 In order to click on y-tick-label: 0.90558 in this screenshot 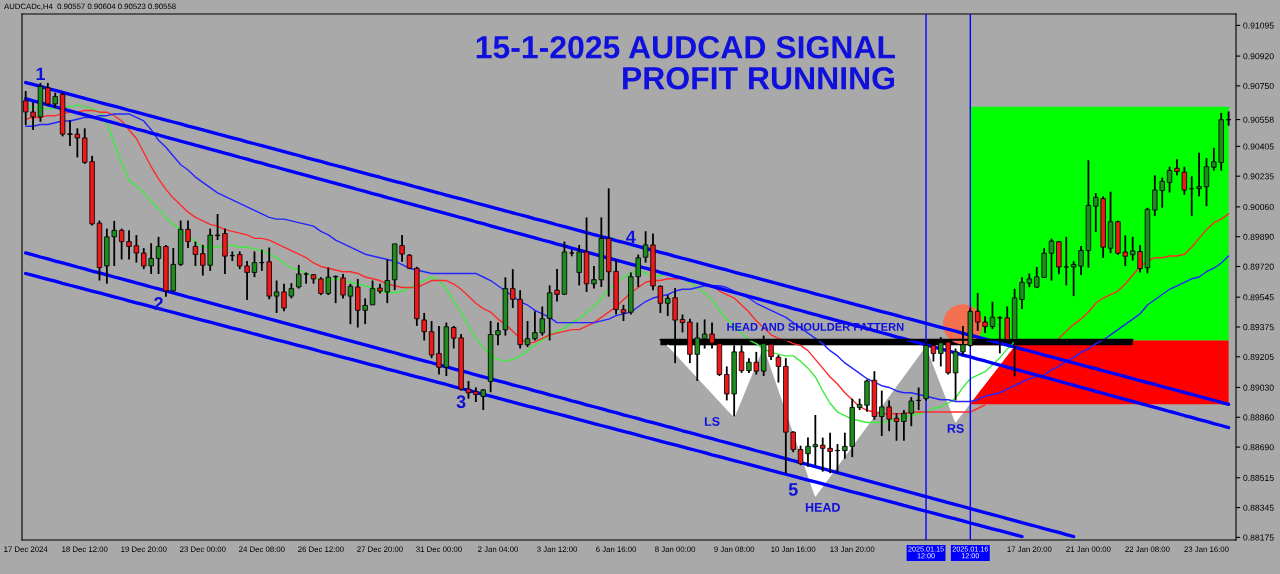, I will do `click(1258, 119)`.